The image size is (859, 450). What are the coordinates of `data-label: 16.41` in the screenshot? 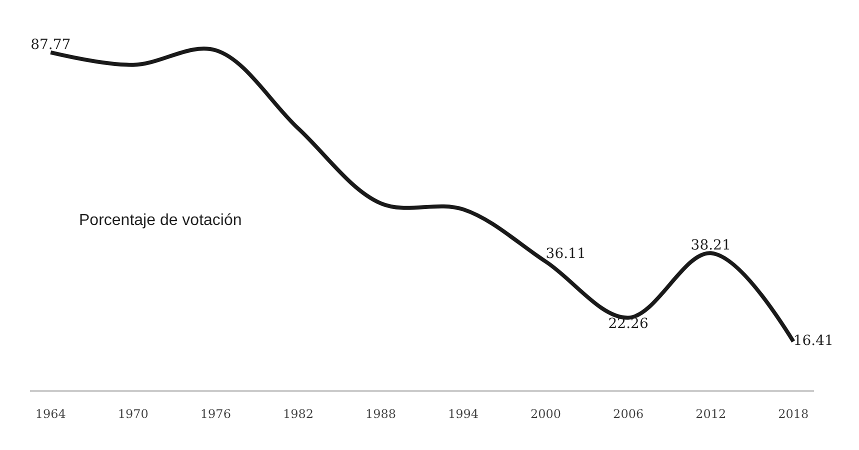 It's located at (813, 340).